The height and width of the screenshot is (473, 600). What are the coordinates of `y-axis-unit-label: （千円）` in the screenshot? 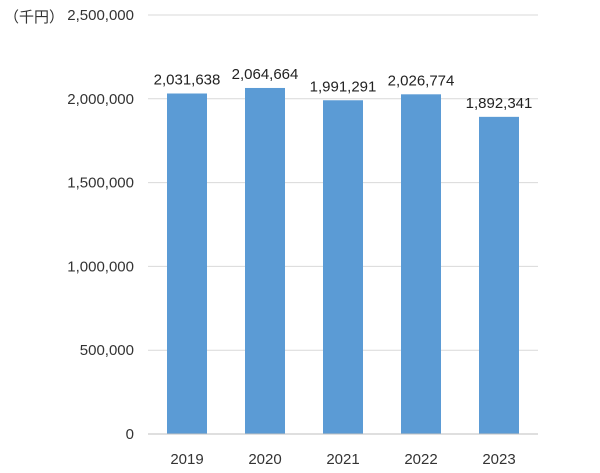 It's located at (34, 17).